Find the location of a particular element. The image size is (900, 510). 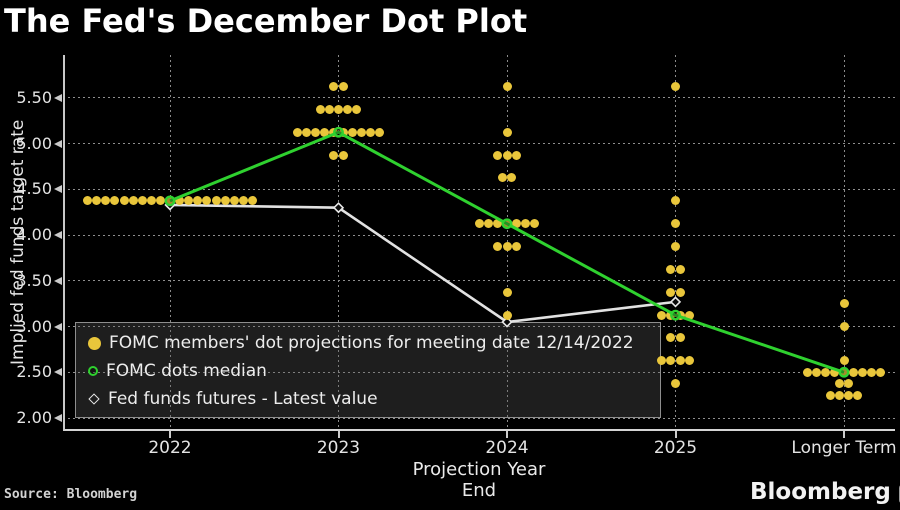

legend-label: FOMC dots median is located at coordinates (186, 371).